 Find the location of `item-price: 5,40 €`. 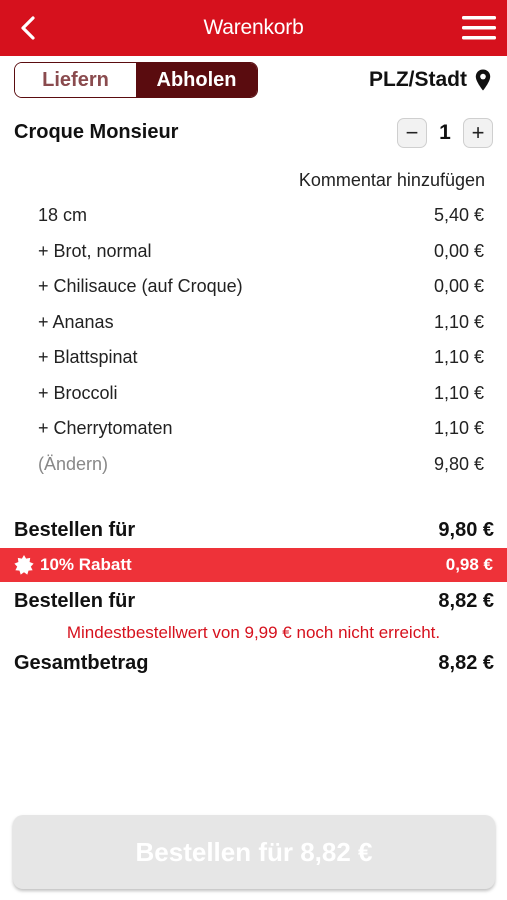

item-price: 5,40 € is located at coordinates (458, 215).